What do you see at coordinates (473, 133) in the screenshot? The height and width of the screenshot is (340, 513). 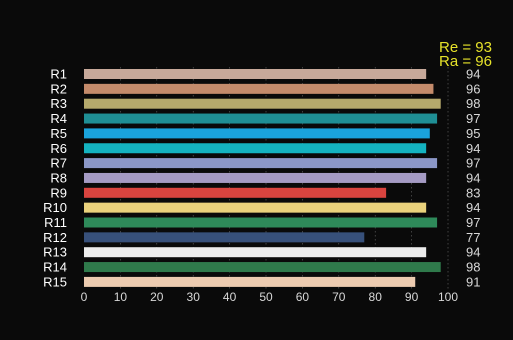 I see `value-label-r5: 95` at bounding box center [473, 133].